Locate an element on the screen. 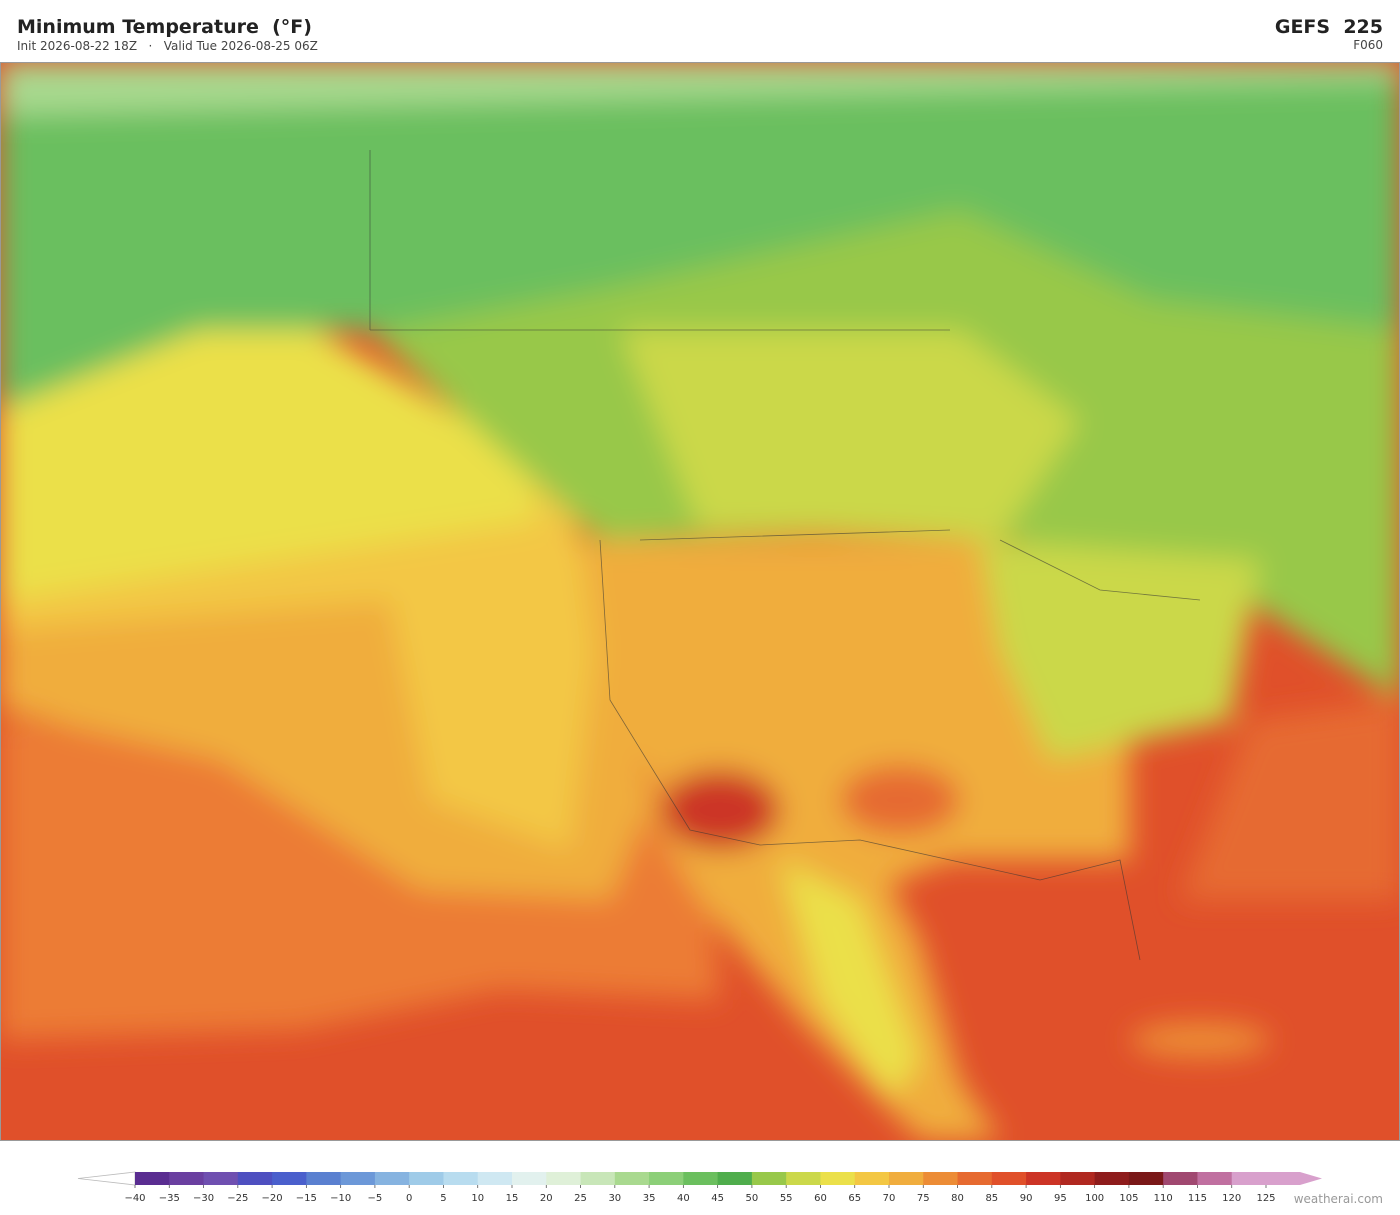  colorbar-tick-label: 20 is located at coordinates (546, 1198).